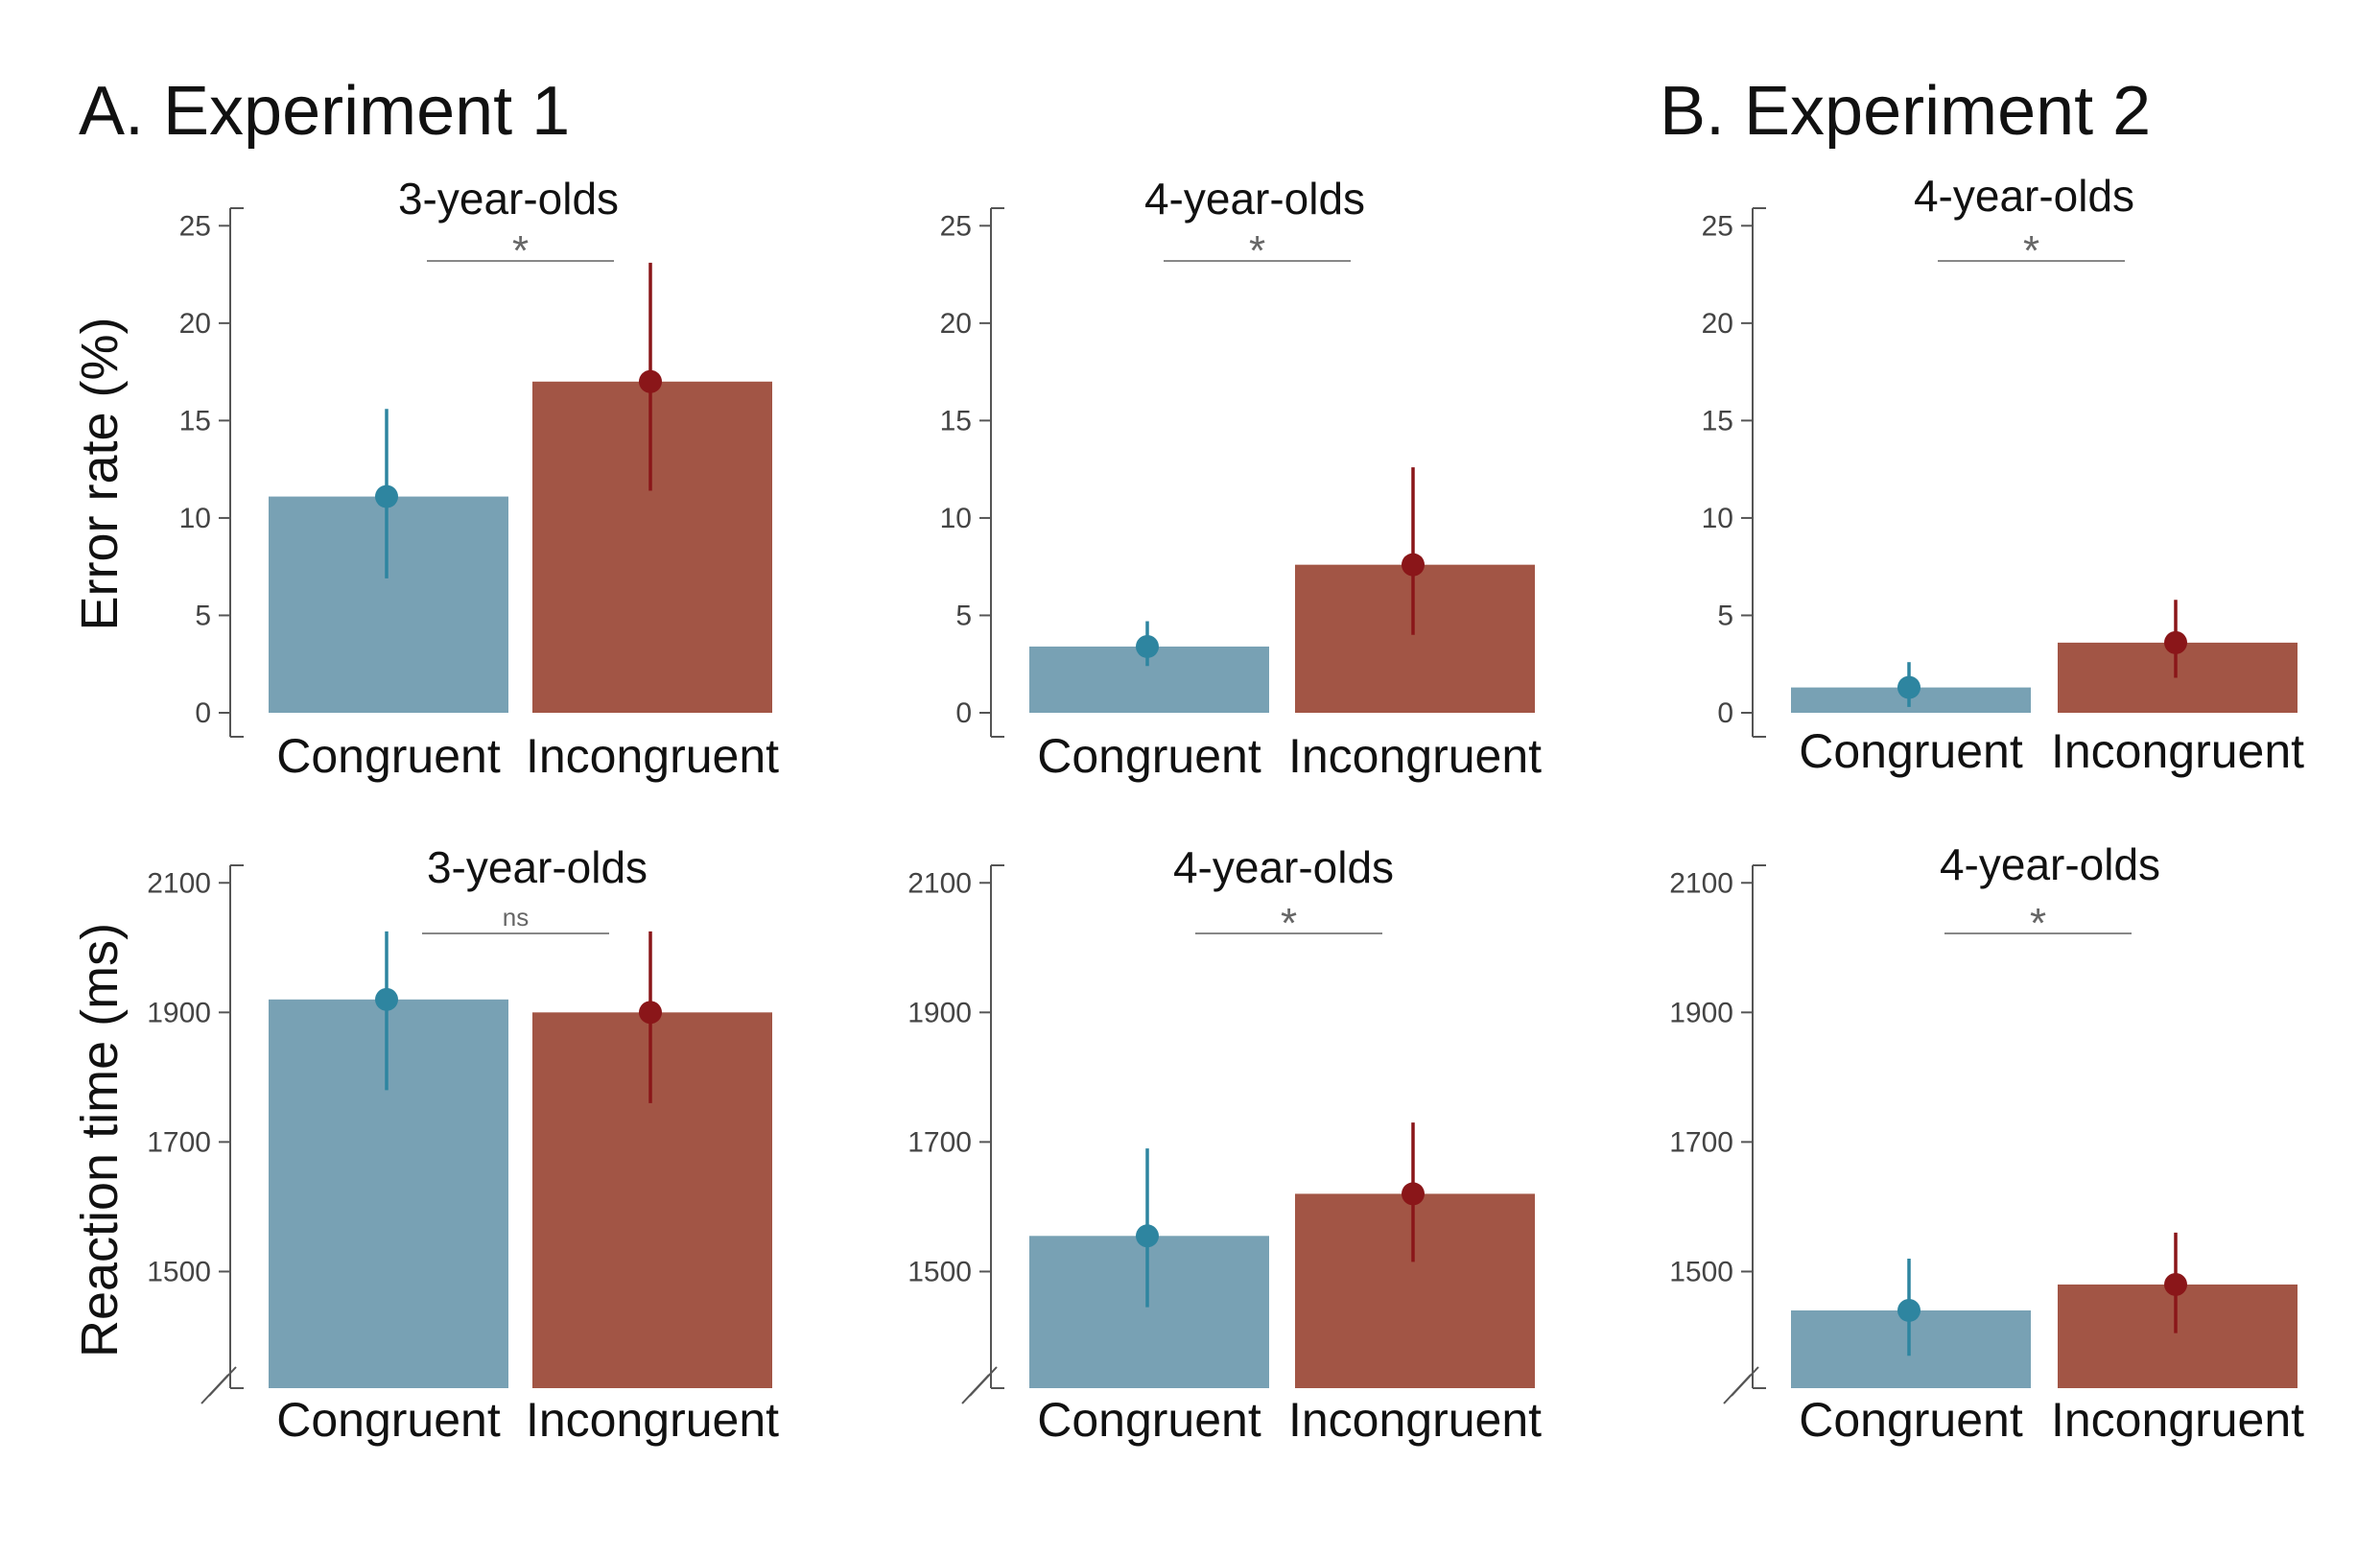  Describe the element at coordinates (516, 917) in the screenshot. I see `significance-label: ns` at that location.